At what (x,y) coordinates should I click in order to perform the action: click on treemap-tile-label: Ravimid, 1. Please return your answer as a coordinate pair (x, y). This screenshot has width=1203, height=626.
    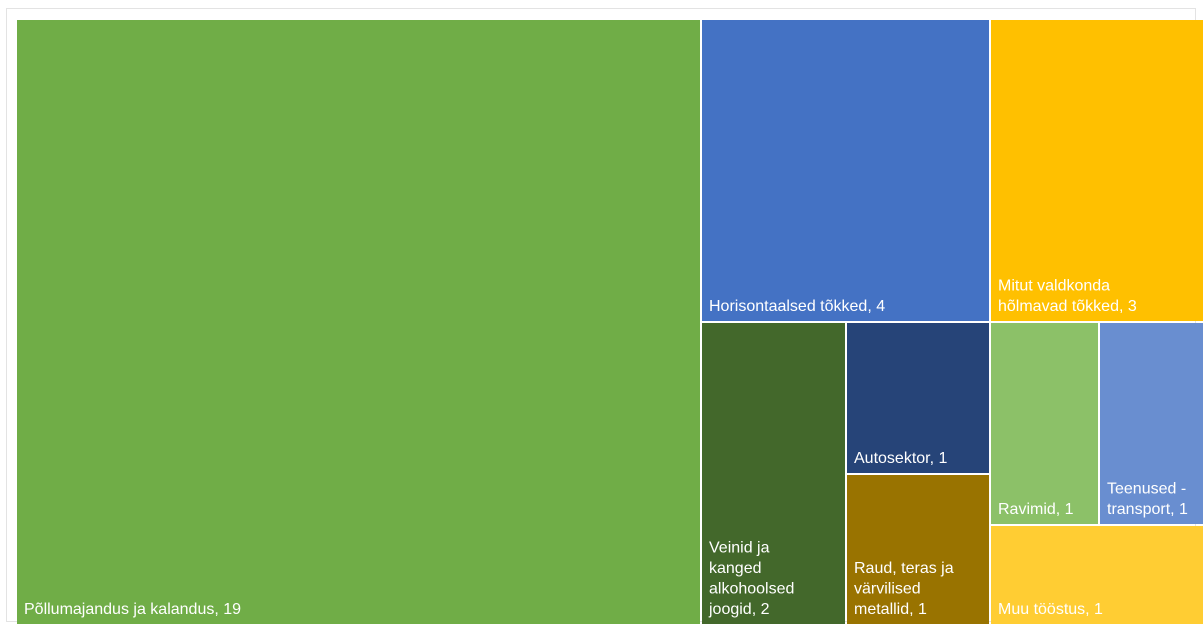
    Looking at the image, I should click on (1036, 509).